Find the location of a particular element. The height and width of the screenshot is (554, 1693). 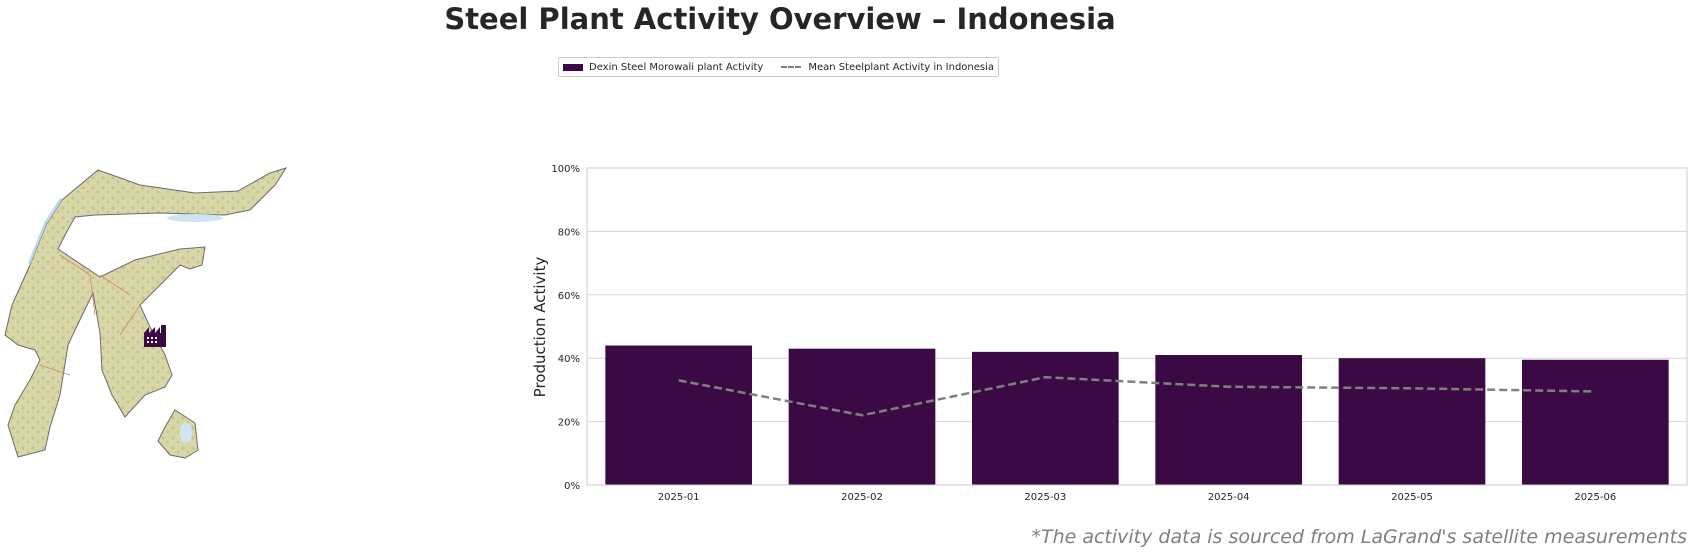

legend-swatch-dashed-line is located at coordinates (791, 67).